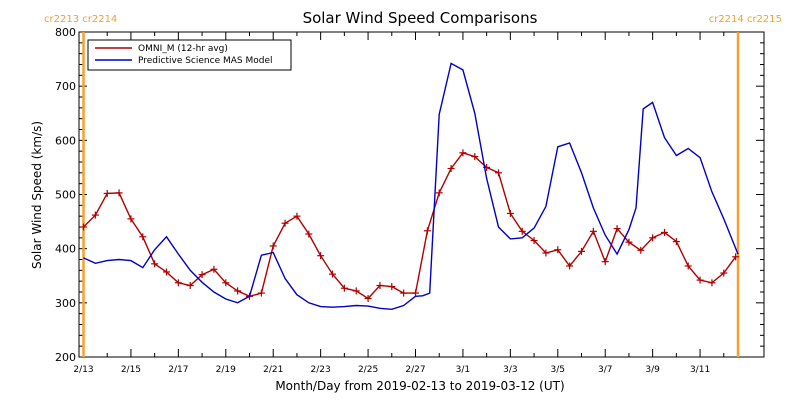  Describe the element at coordinates (178, 370) in the screenshot. I see `x-tick-label: 2/17` at that location.